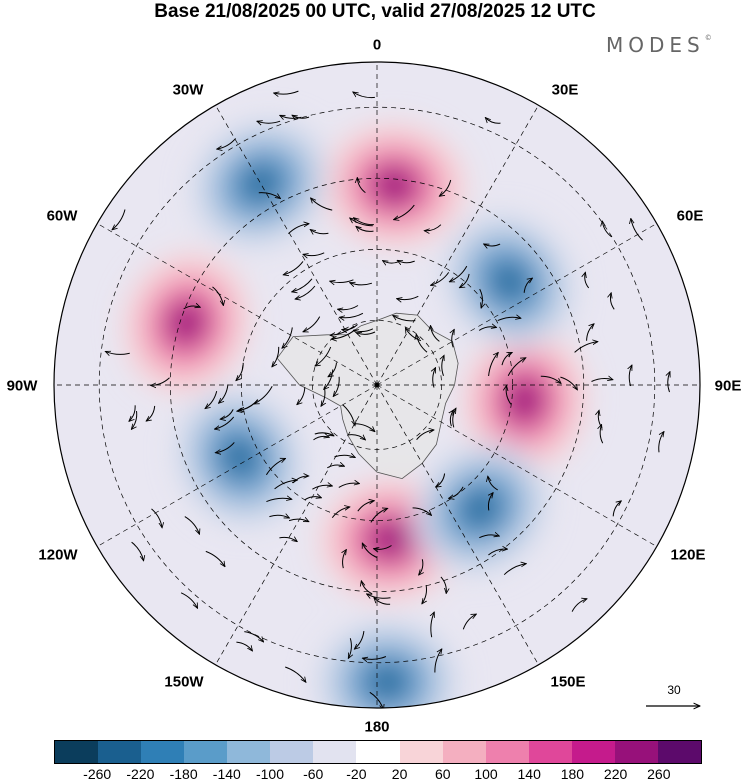 Image resolution: width=750 pixels, height=783 pixels. I want to click on lon-label-0: 0, so click(377, 45).